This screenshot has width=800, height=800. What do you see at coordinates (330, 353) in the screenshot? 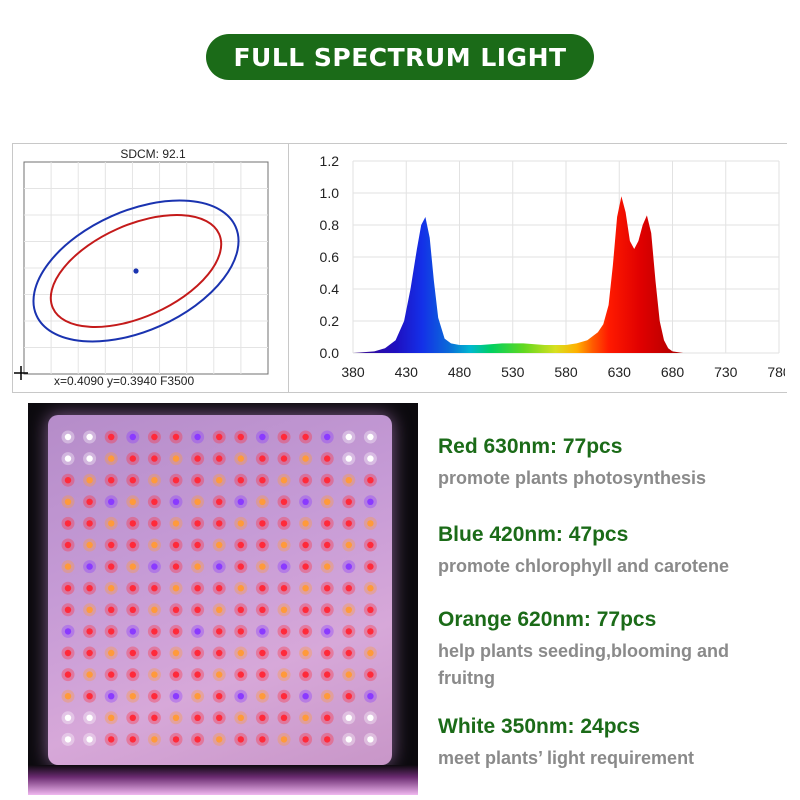
I see `y-tick-label: 0.0` at bounding box center [330, 353].